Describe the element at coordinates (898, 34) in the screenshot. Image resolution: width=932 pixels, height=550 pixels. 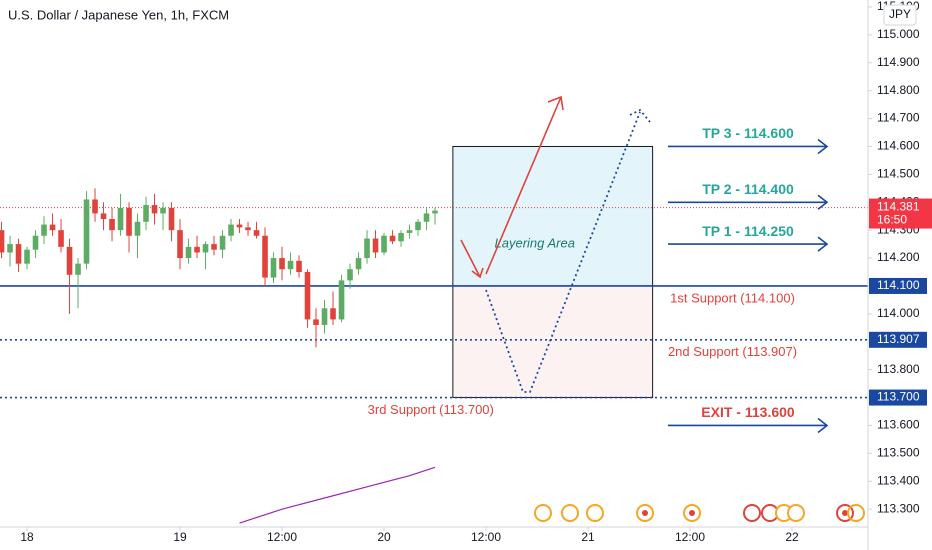
I see `y-tick-label: 115.000` at that location.